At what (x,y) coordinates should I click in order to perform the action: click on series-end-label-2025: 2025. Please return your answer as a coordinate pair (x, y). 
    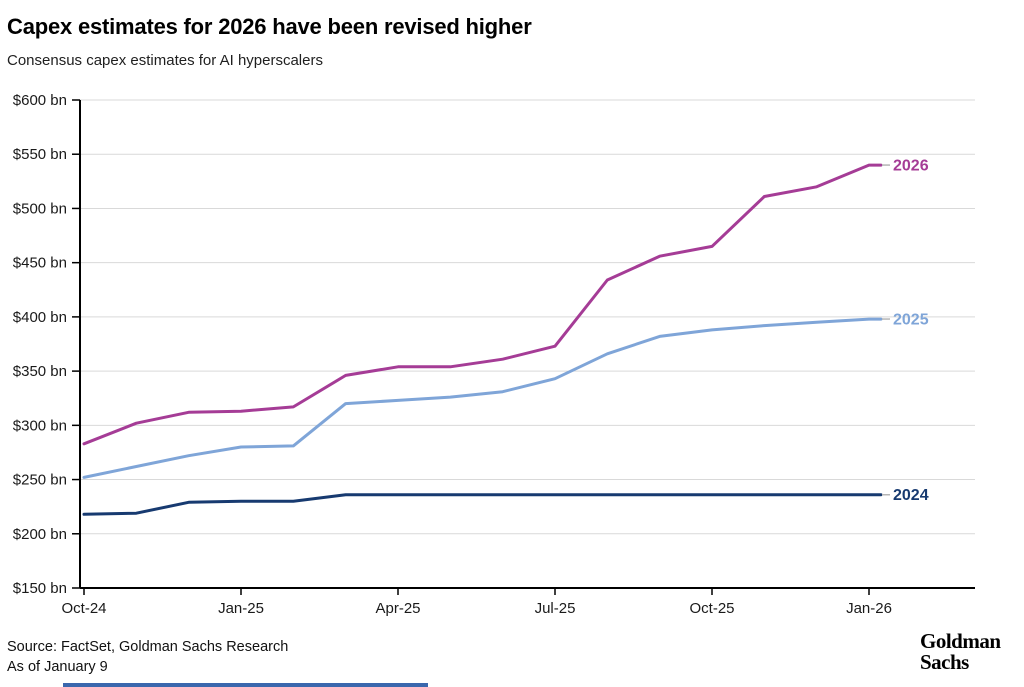
    Looking at the image, I should click on (911, 320).